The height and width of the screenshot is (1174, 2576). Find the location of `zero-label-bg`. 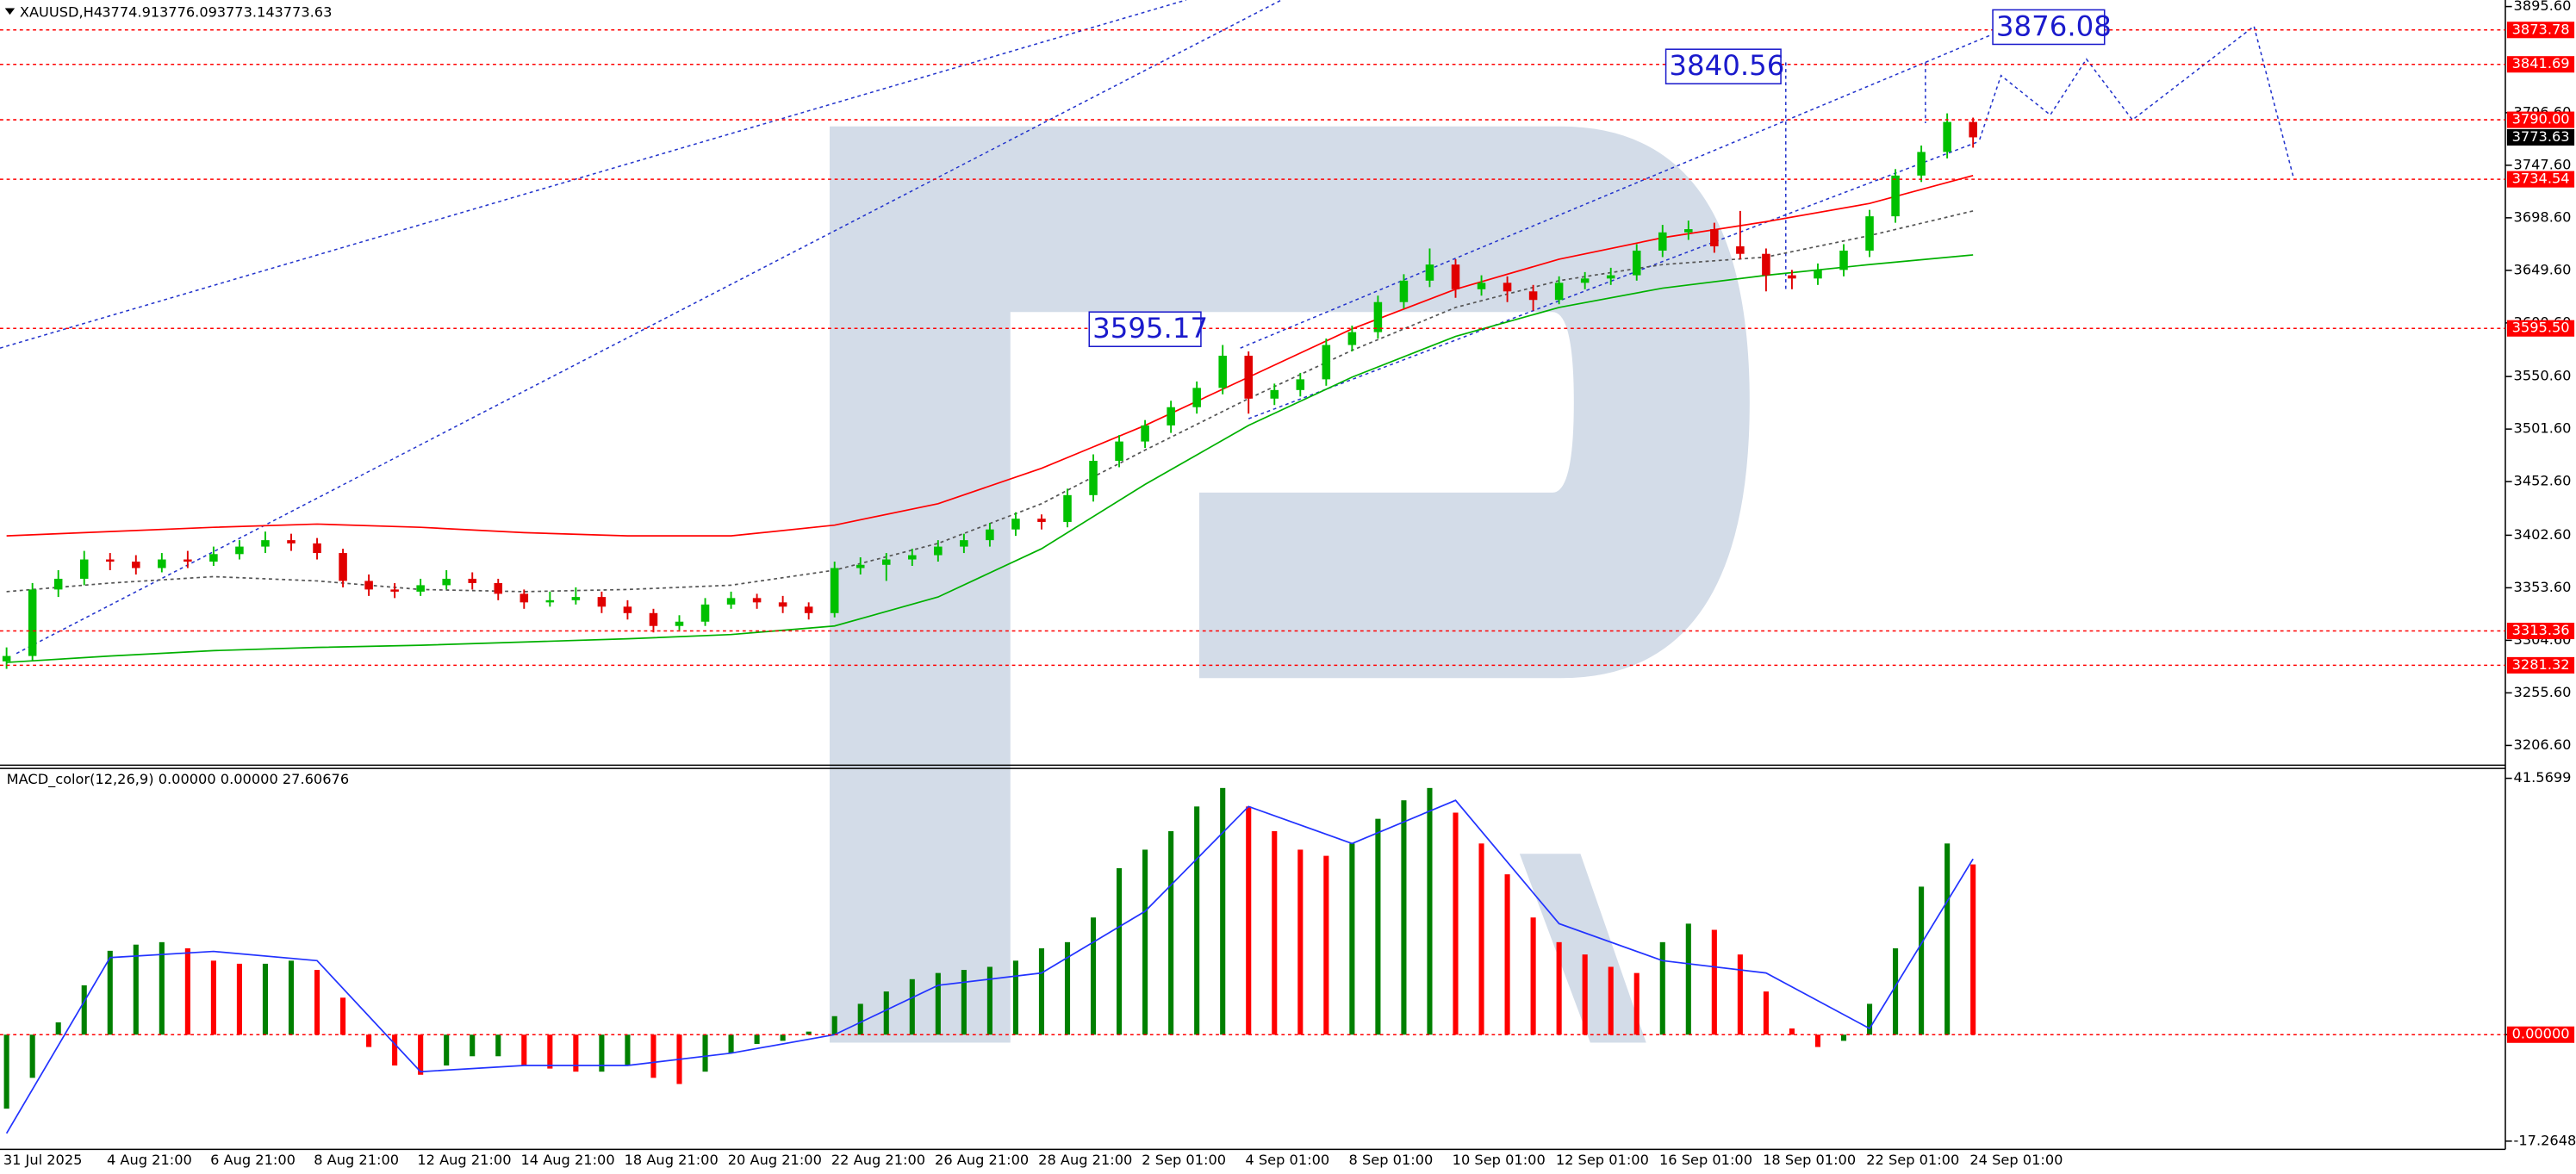

zero-label-bg is located at coordinates (2541, 1034).